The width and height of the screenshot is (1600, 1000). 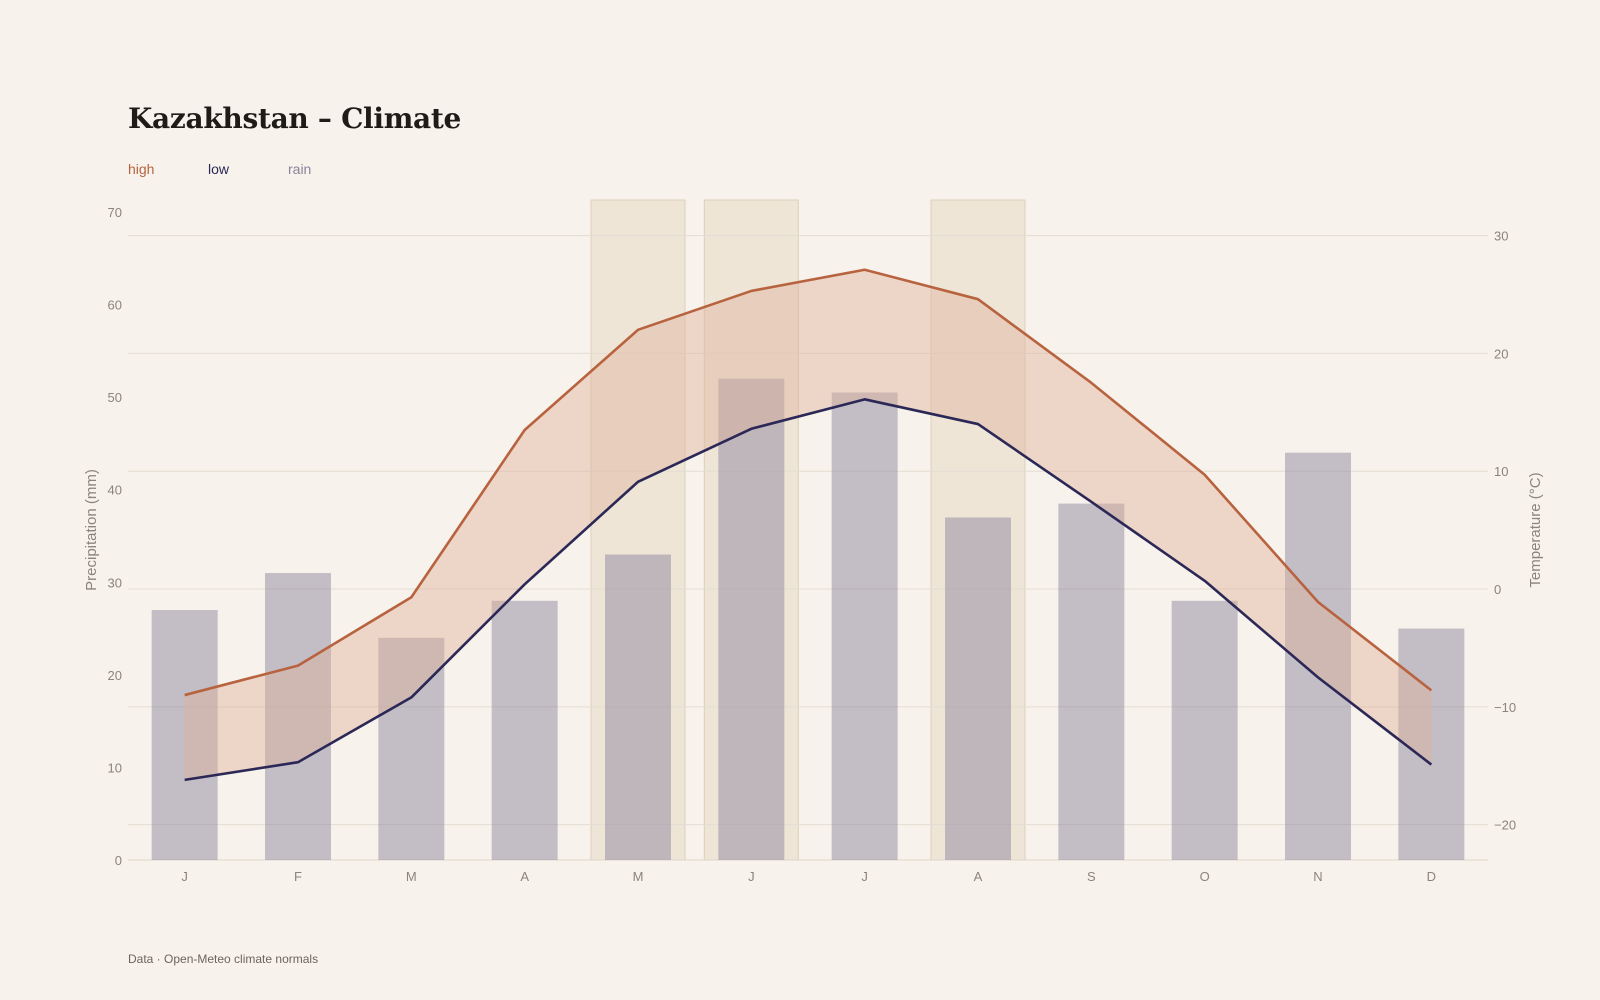 I want to click on right-tick-label: 10, so click(x=1501, y=471).